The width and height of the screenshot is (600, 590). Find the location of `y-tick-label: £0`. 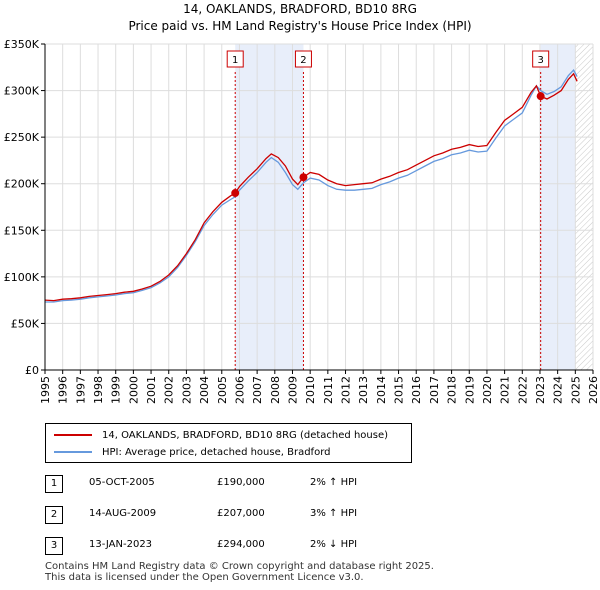

y-tick-label: £0 is located at coordinates (32, 370).